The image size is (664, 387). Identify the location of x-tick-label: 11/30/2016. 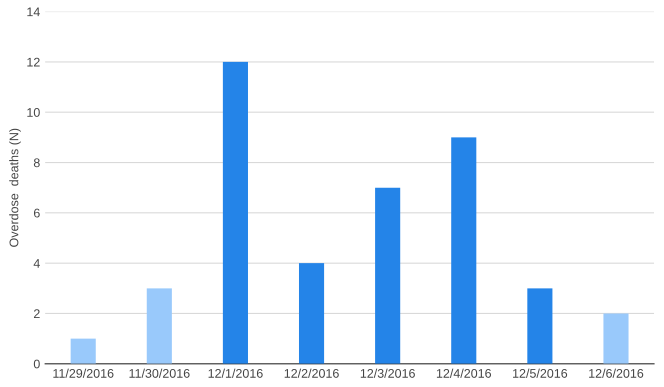
(159, 373).